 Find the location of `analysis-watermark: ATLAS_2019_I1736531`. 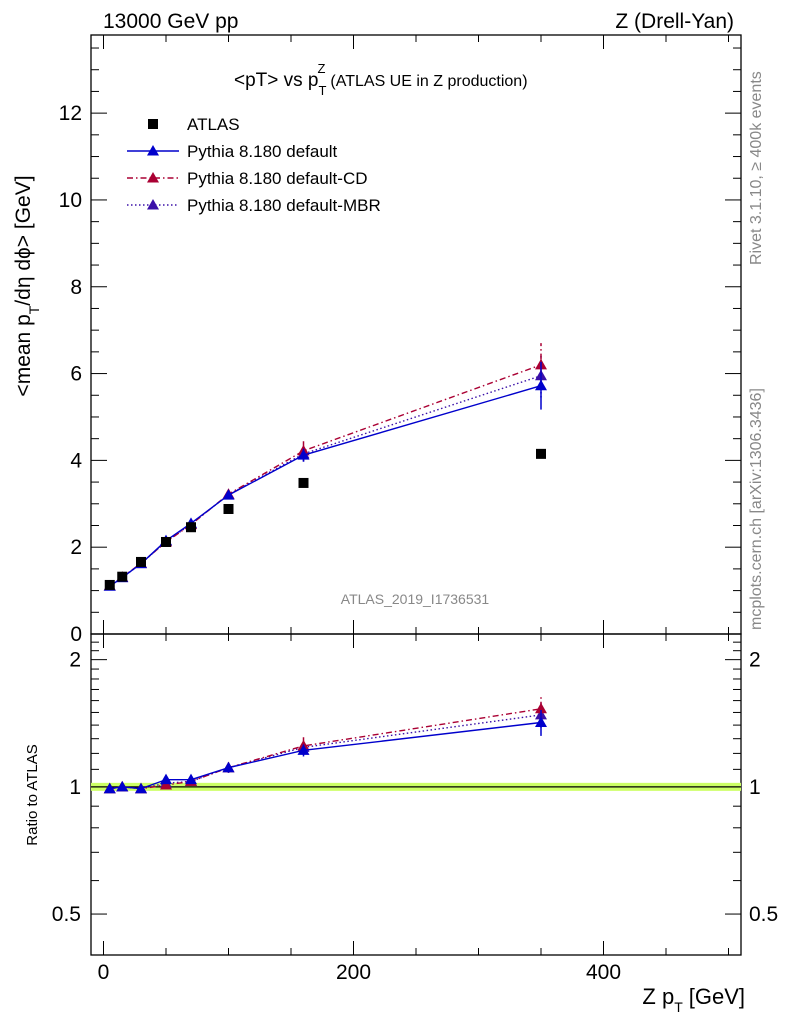

analysis-watermark: ATLAS_2019_I1736531 is located at coordinates (415, 599).